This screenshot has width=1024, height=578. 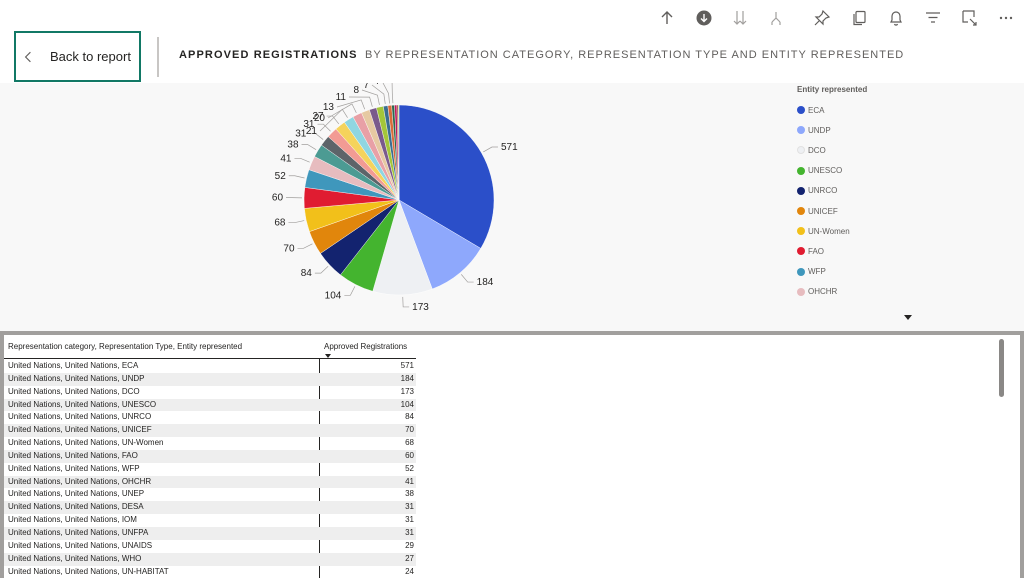 I want to click on legend-item: WFP, so click(x=832, y=272).